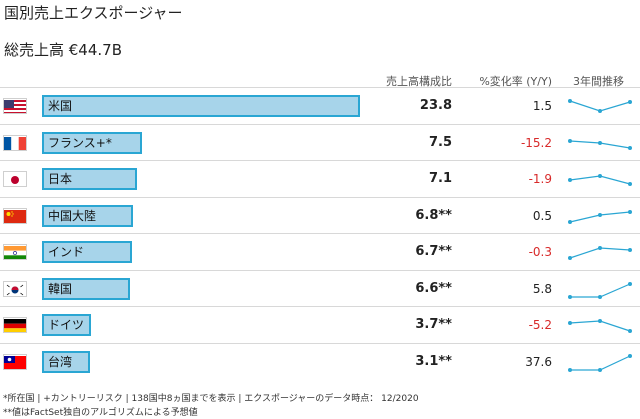 This screenshot has width=640, height=419. I want to click on change-value: -15.2, so click(536, 142).